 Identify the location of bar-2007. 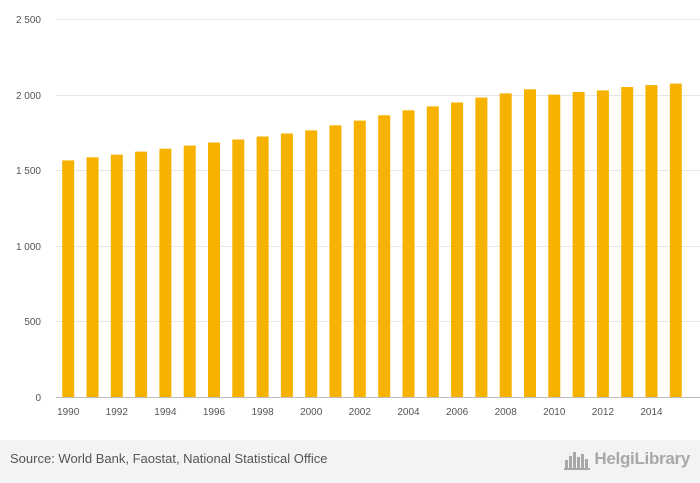
(481, 247).